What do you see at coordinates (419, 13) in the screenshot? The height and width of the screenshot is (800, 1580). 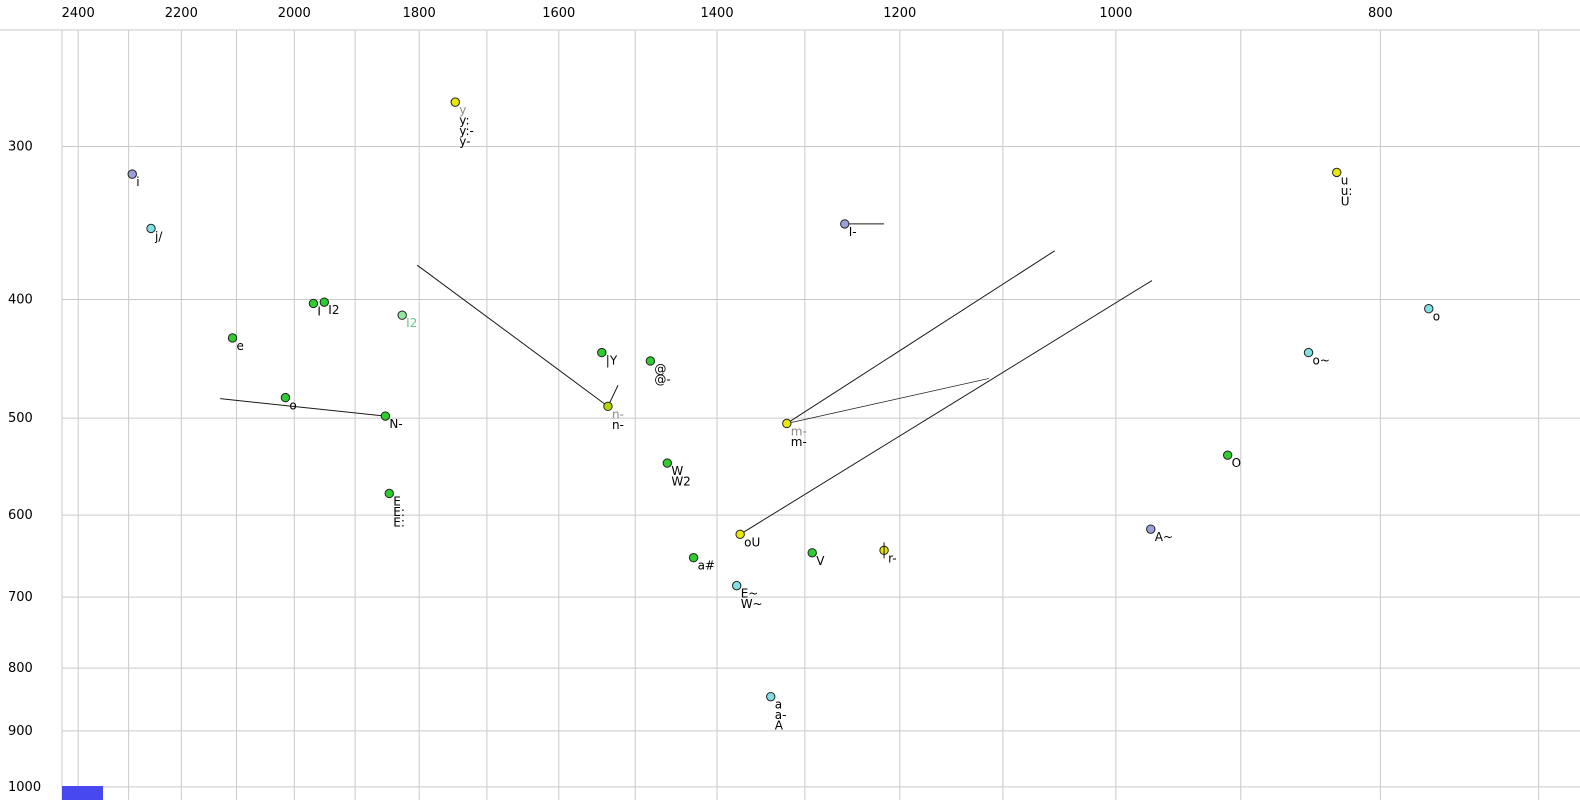 I see `x-tick-label: 1800` at bounding box center [419, 13].